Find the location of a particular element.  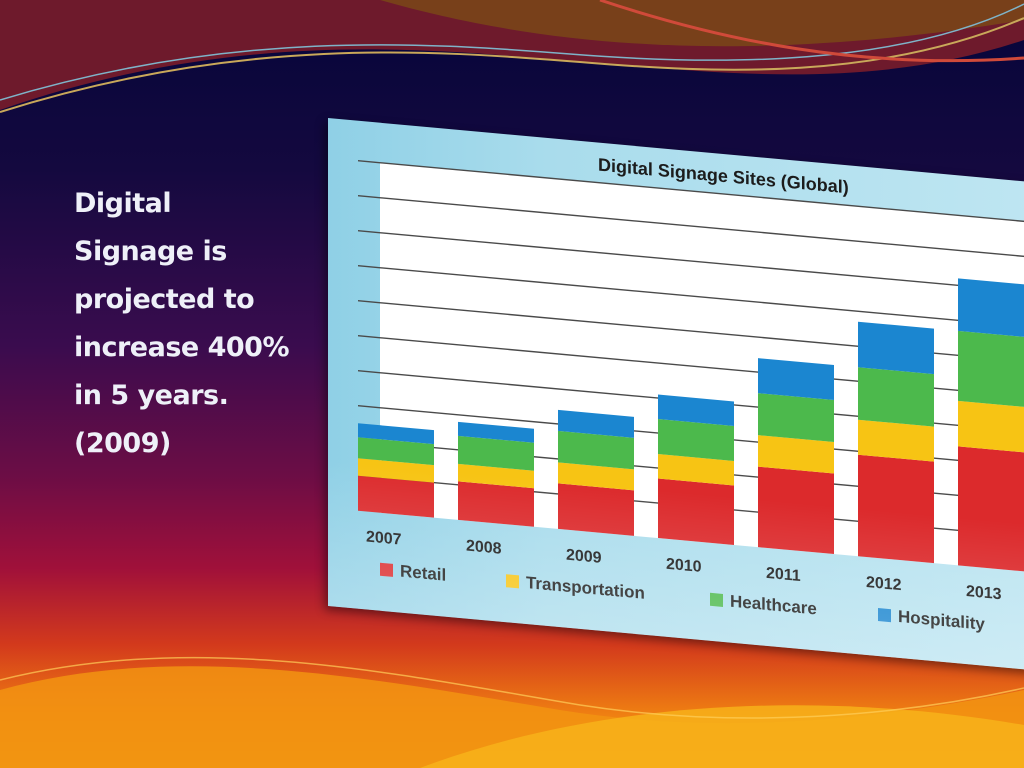

x-tick-label: 2007 is located at coordinates (384, 537).